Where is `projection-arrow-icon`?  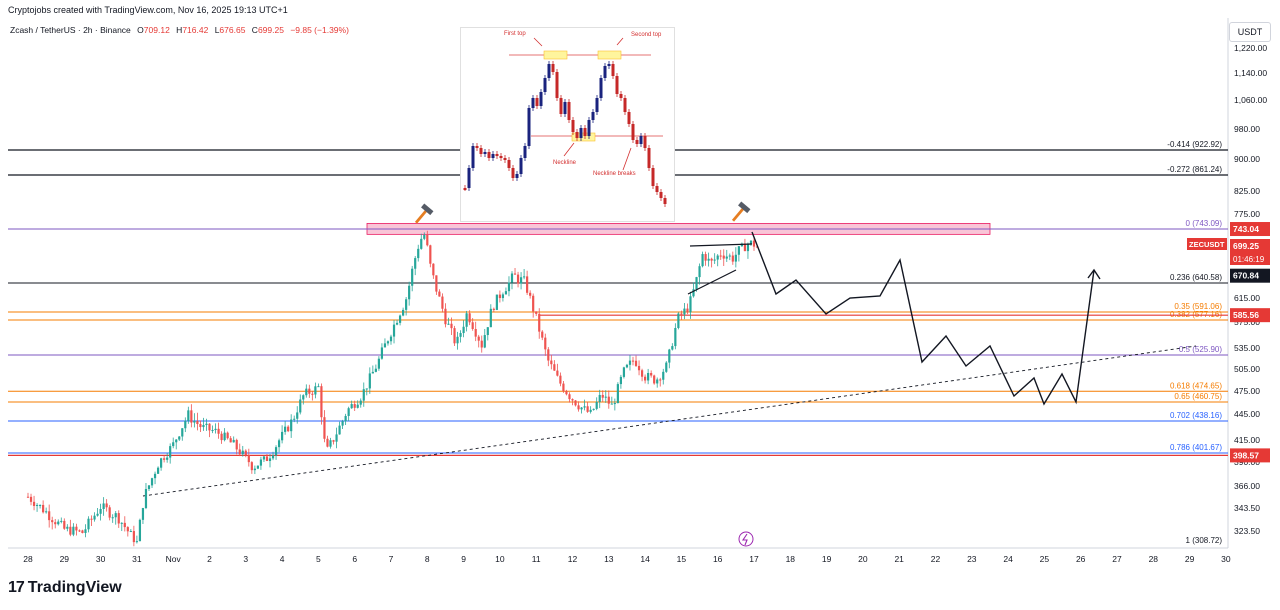 projection-arrow-icon is located at coordinates (1094, 274).